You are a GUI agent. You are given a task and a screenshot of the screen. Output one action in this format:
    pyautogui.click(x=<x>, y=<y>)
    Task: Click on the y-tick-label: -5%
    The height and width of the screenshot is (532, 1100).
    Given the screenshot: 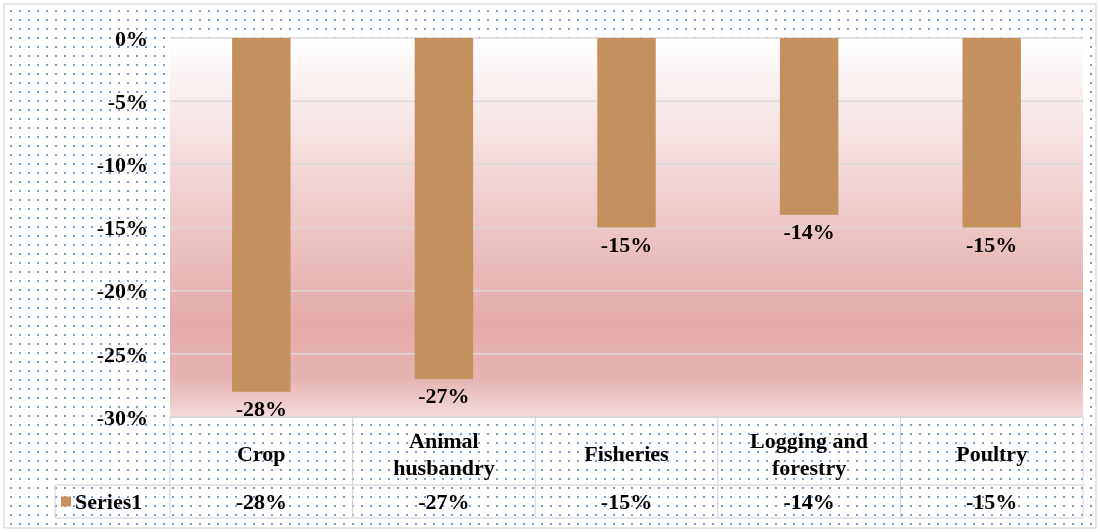 What is the action you would take?
    pyautogui.click(x=127, y=101)
    